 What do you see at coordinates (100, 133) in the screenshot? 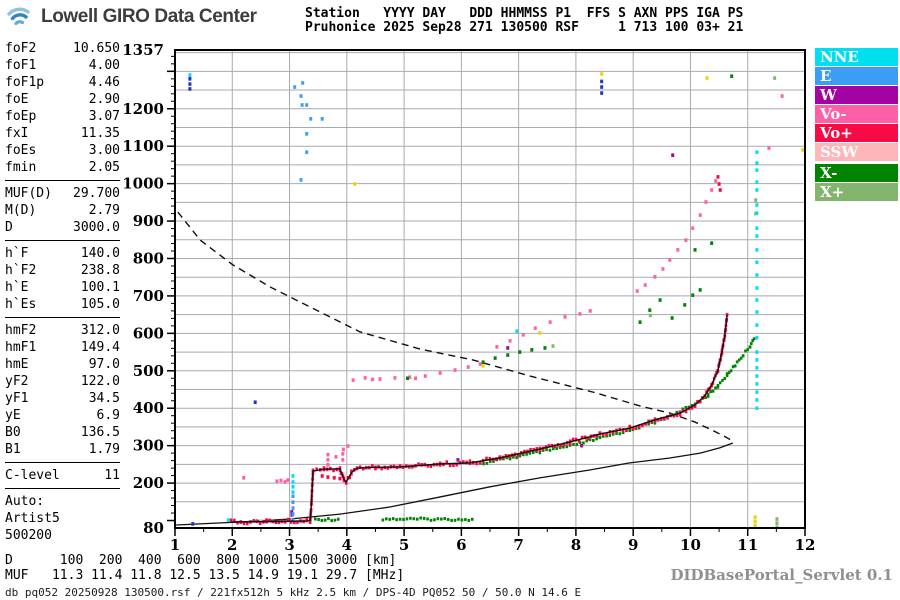
I see `param-value: 11.35` at bounding box center [100, 133].